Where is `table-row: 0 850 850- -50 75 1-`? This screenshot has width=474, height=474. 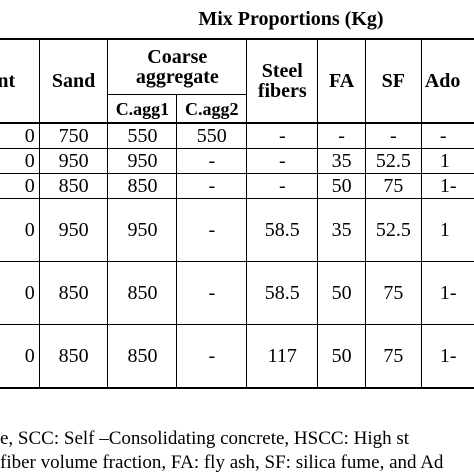
table-row: 0 850 850- -50 75 1- is located at coordinates (237, 186).